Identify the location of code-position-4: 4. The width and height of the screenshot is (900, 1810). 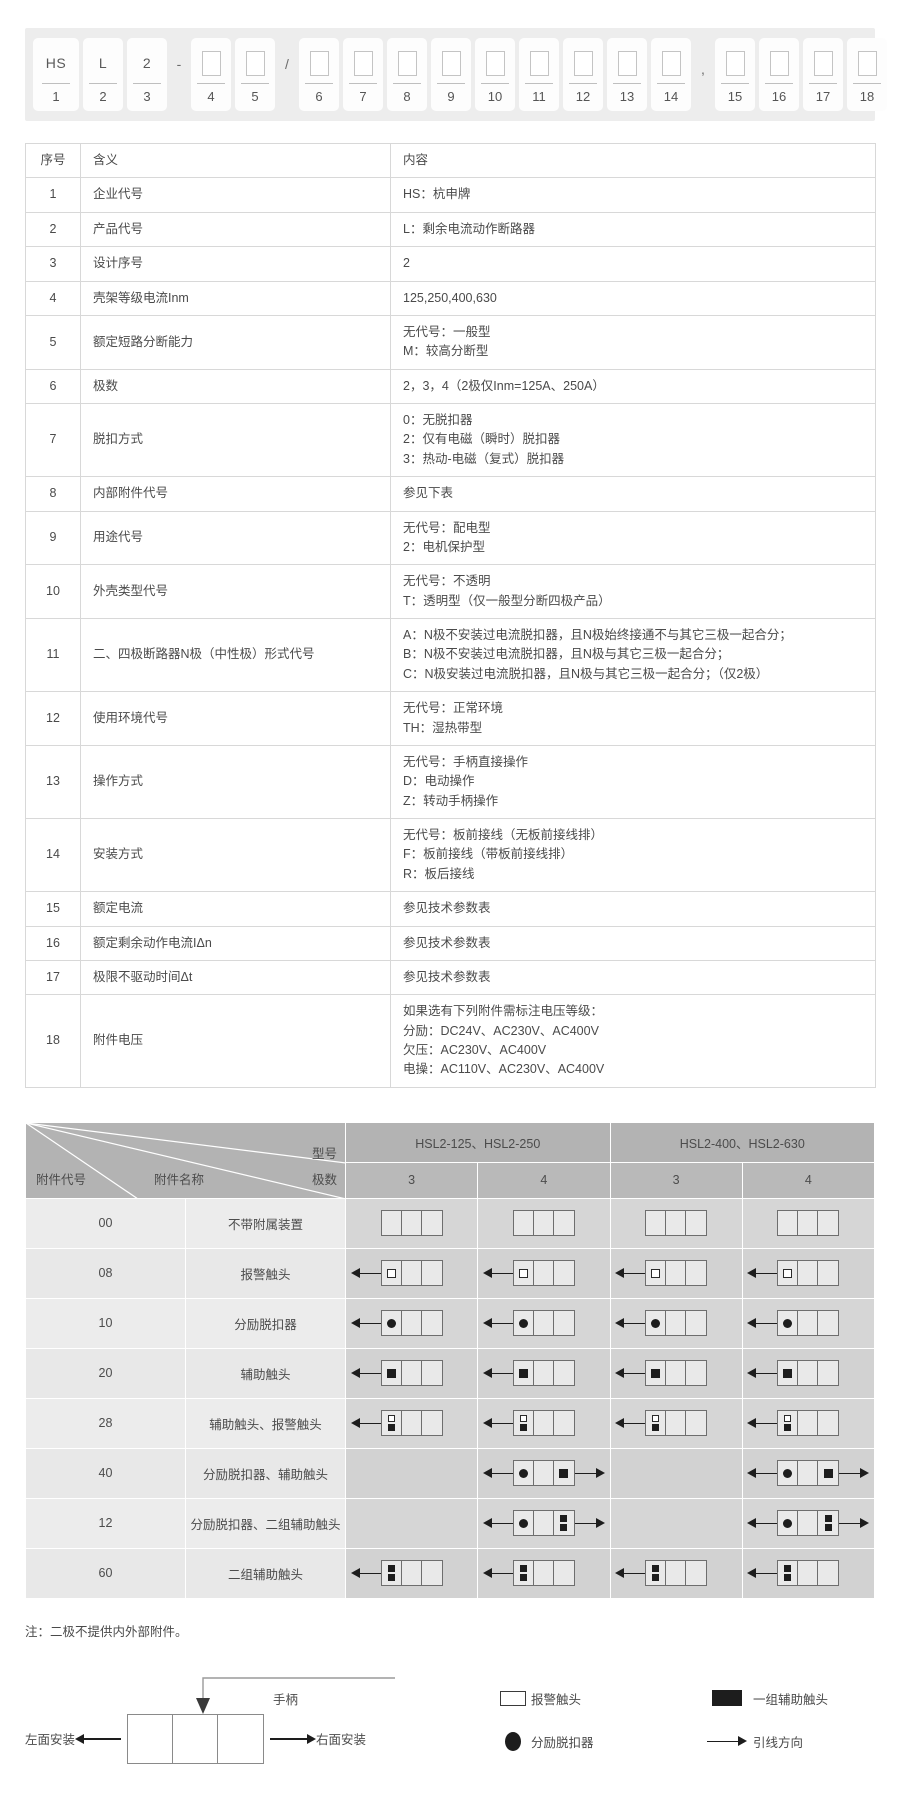
(211, 74).